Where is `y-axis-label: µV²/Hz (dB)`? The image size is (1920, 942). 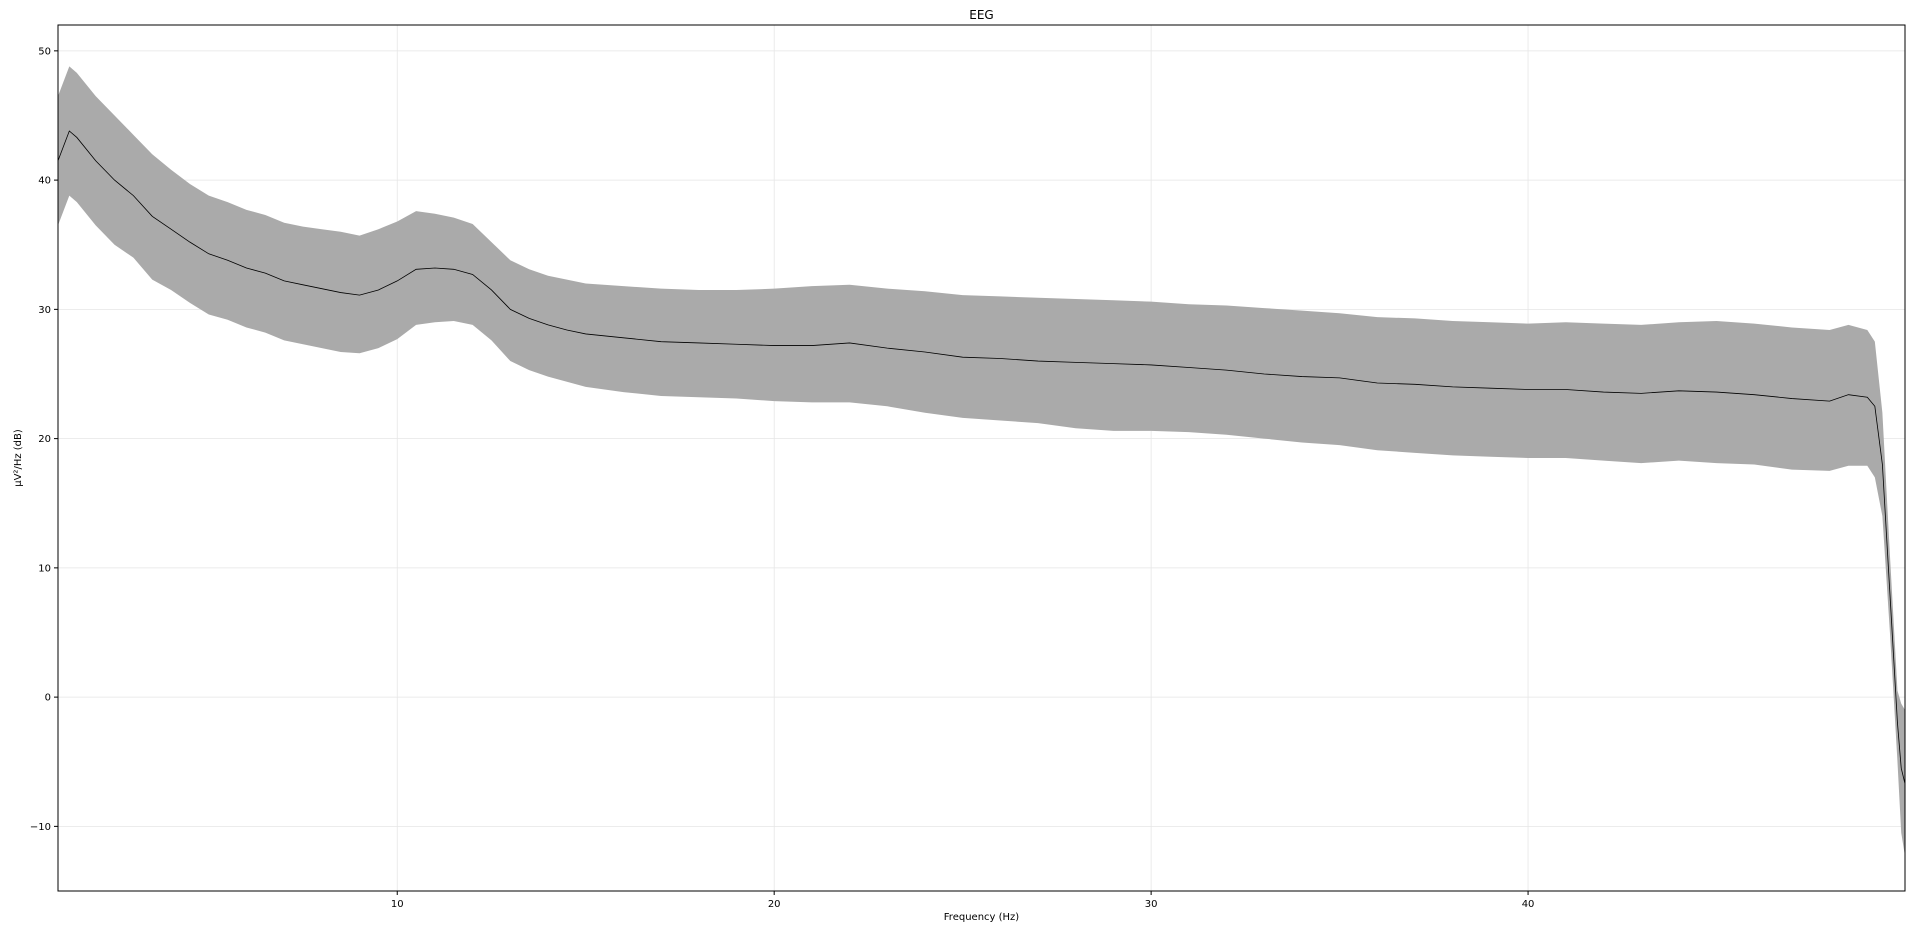 y-axis-label: µV²/Hz (dB) is located at coordinates (18, 458).